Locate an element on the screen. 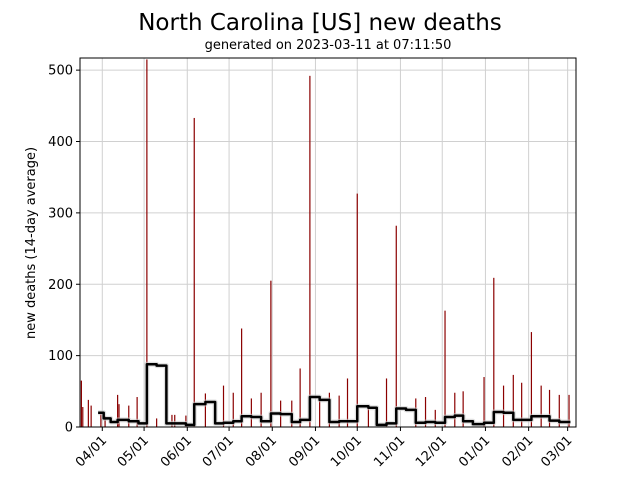 This screenshot has height=484, width=640. y-tick-label: 500 is located at coordinates (60, 71).